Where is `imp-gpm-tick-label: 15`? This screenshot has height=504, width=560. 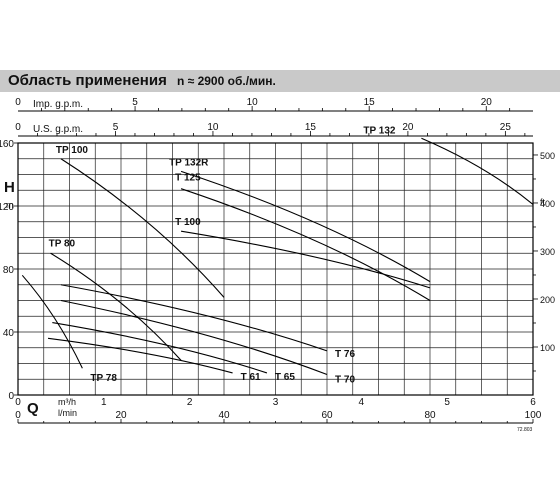
imp-gpm-tick-label: 15 is located at coordinates (370, 102).